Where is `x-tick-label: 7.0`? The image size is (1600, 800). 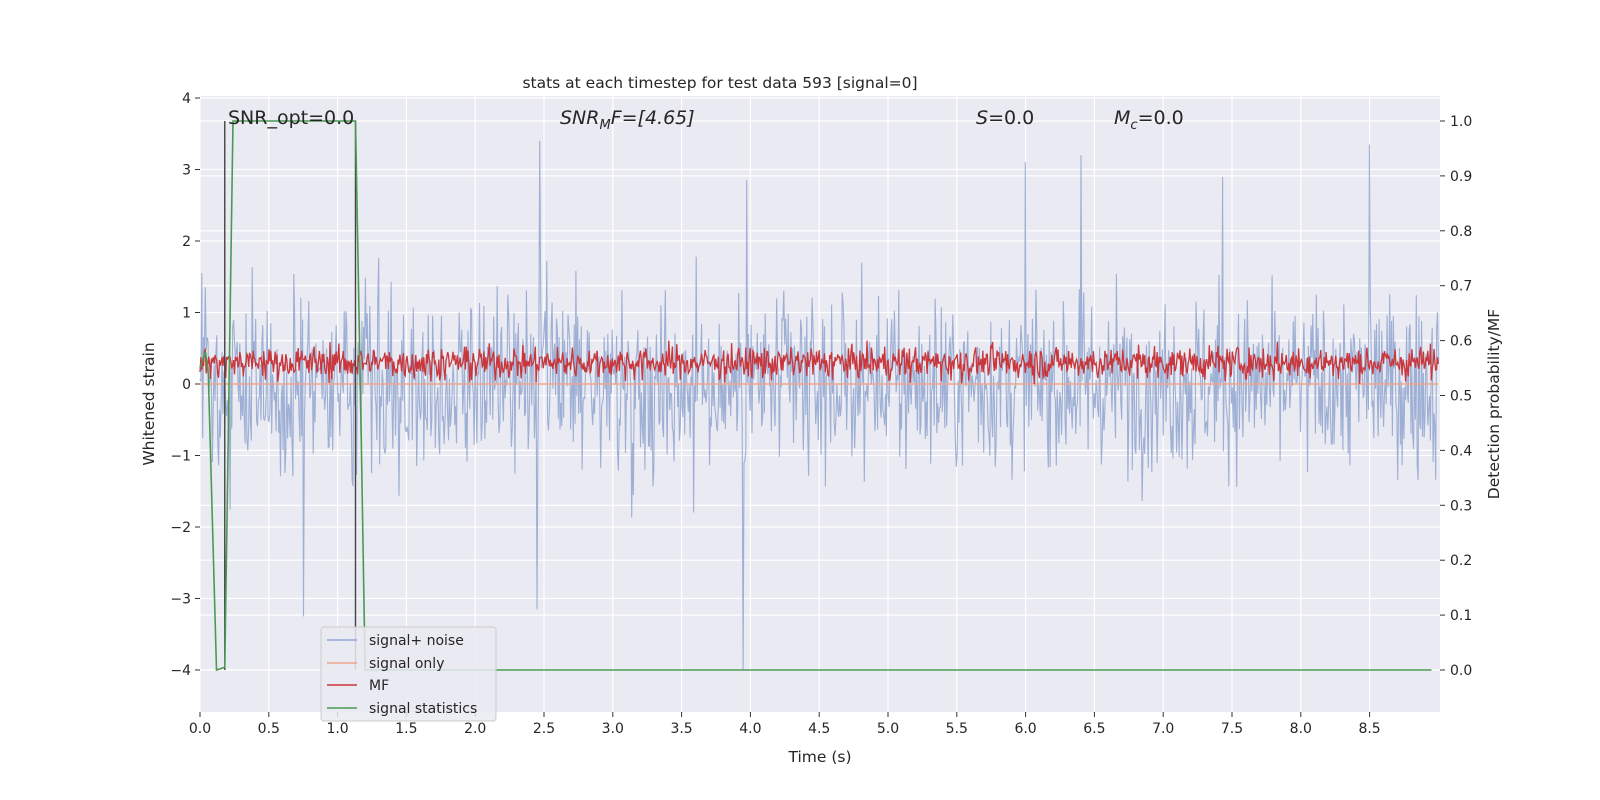 x-tick-label: 7.0 is located at coordinates (1163, 729).